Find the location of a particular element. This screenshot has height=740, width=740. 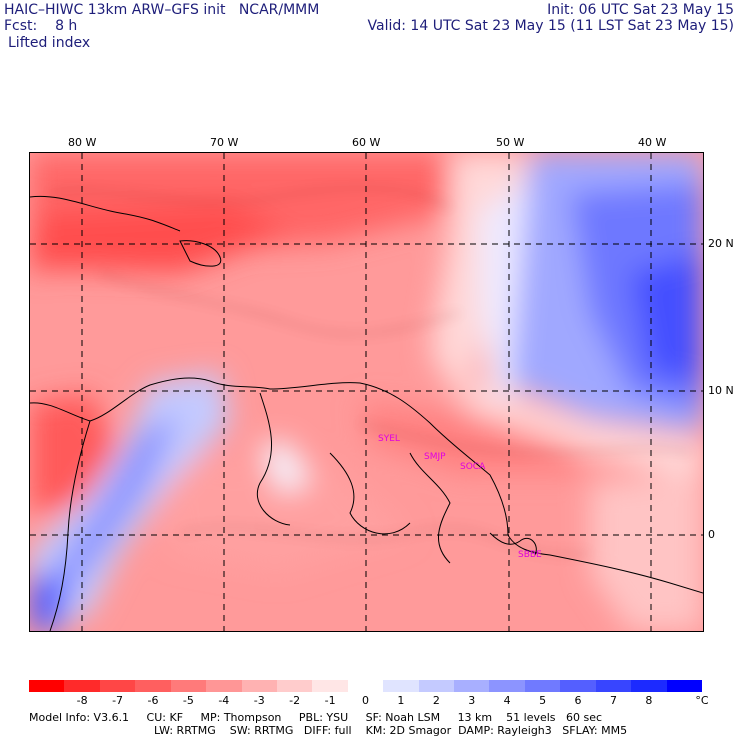

colorbar-tick-label: 5 is located at coordinates (543, 700).